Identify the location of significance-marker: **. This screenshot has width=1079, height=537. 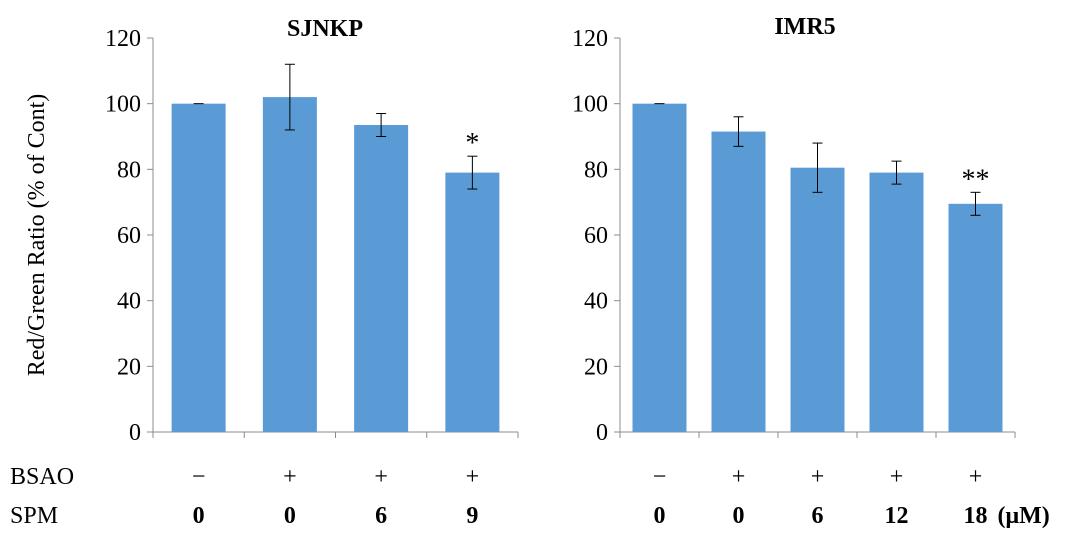
(976, 179).